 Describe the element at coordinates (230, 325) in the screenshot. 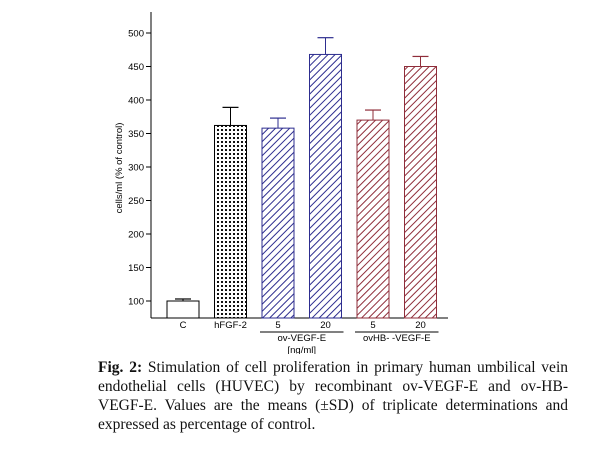

I see `x-tick-label: hFGF-2` at that location.